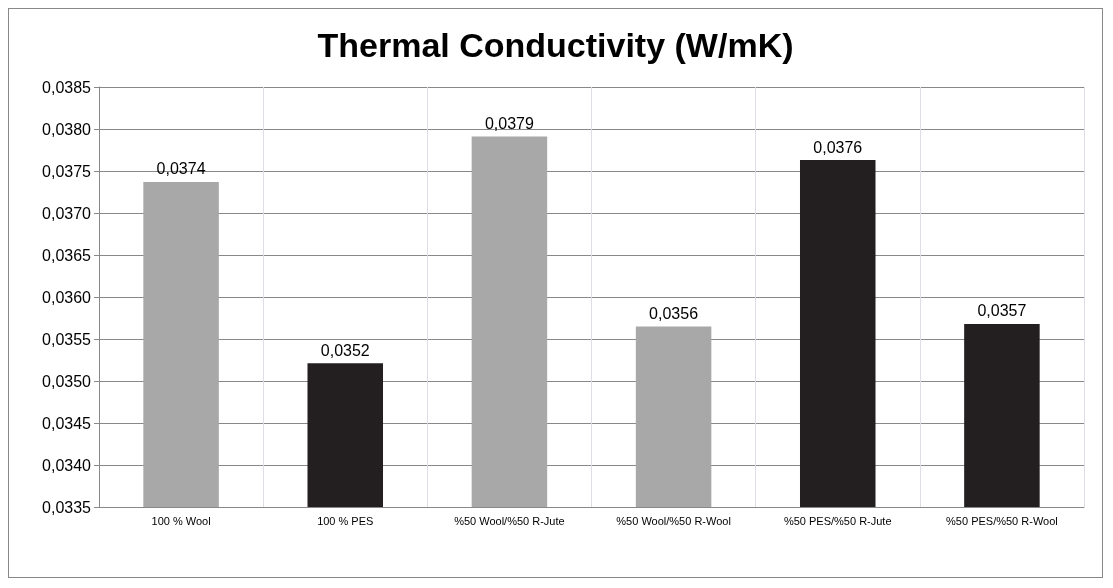 The width and height of the screenshot is (1113, 588). What do you see at coordinates (67, 465) in the screenshot?
I see `y-tick-label: 0,0340` at bounding box center [67, 465].